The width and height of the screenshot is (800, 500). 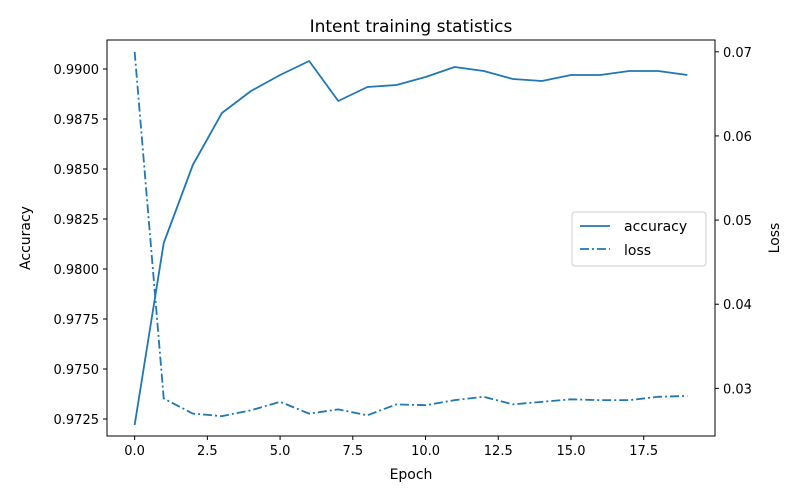 I want to click on y-right-tick-label: 0.03, so click(x=737, y=389).